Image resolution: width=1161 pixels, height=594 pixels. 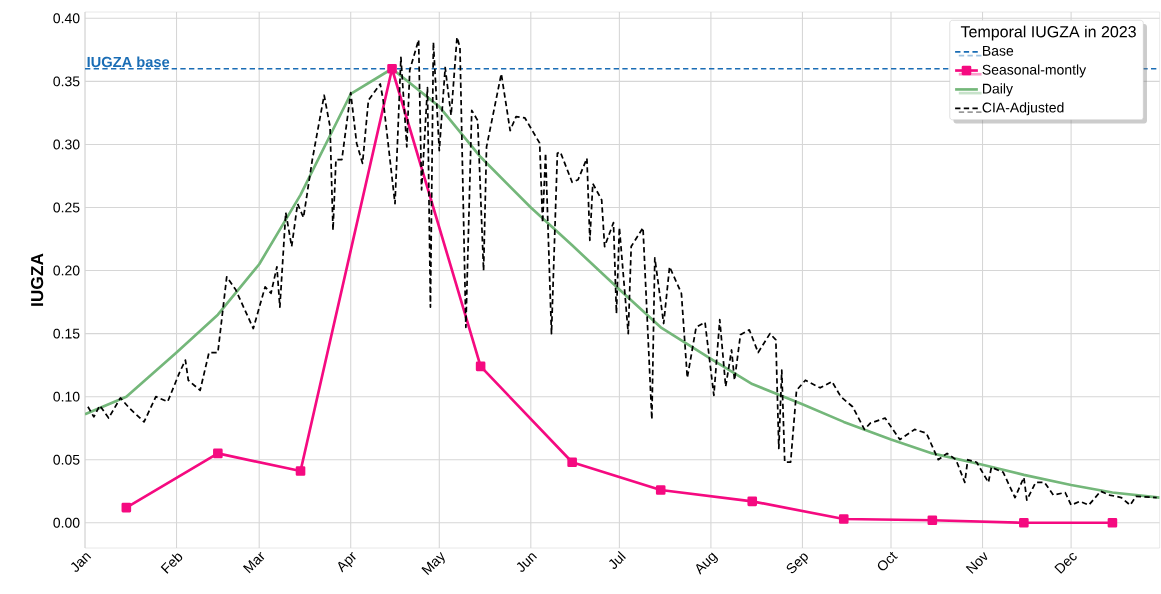 I want to click on x-tick-label: Apr, so click(x=347, y=562).